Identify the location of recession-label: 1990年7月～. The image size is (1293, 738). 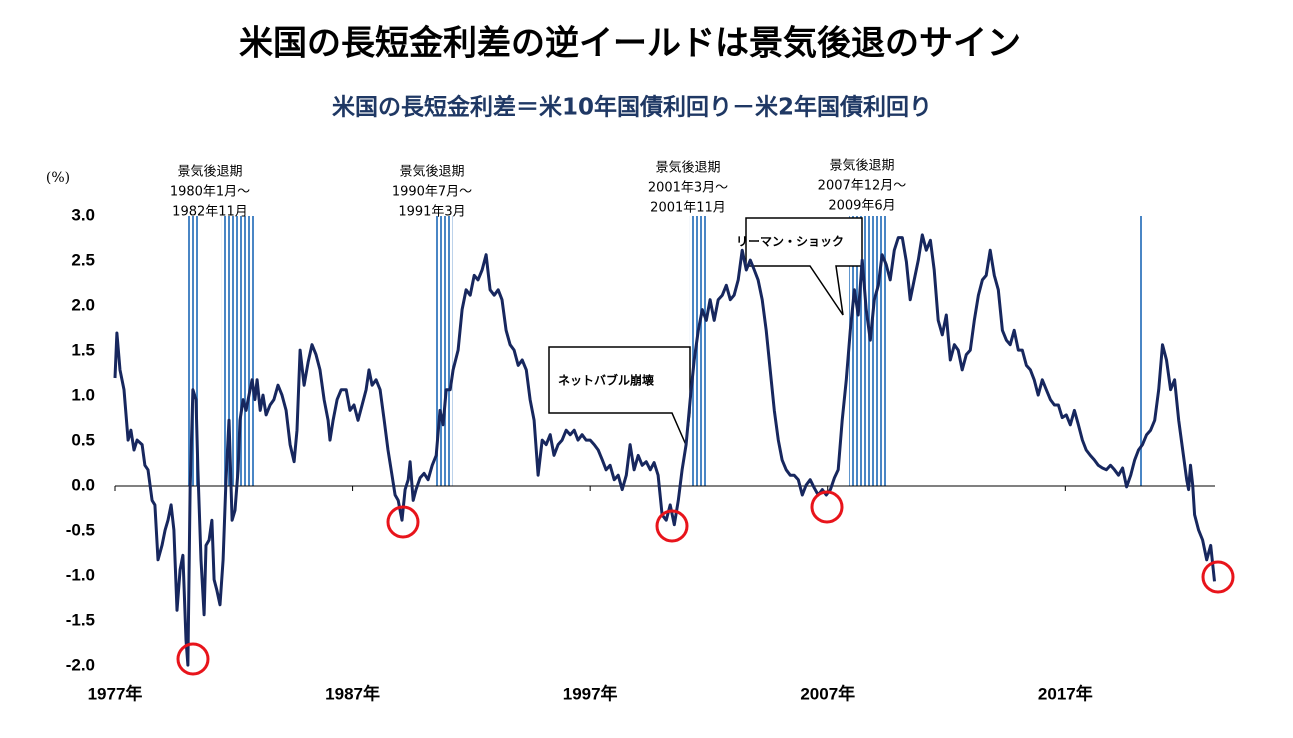
(432, 192).